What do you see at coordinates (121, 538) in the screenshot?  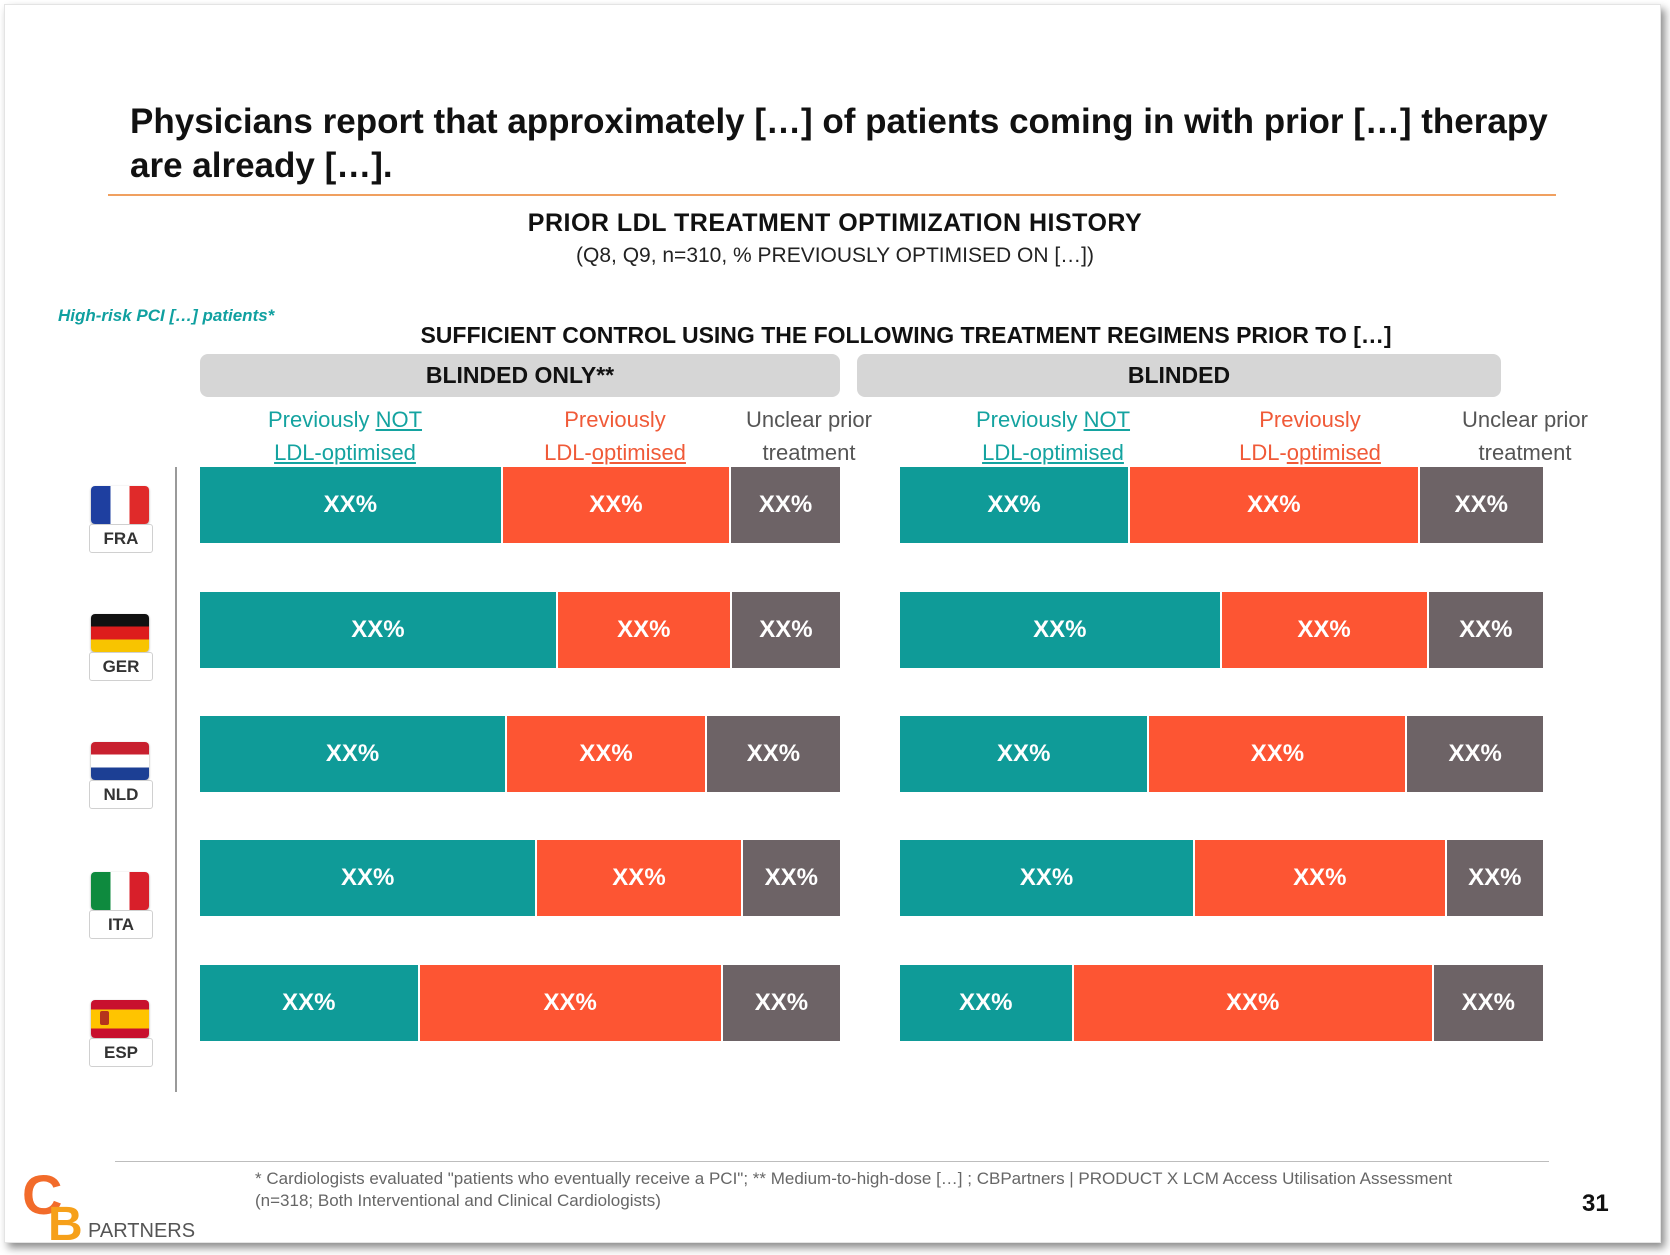 I see `country-code: FRA` at bounding box center [121, 538].